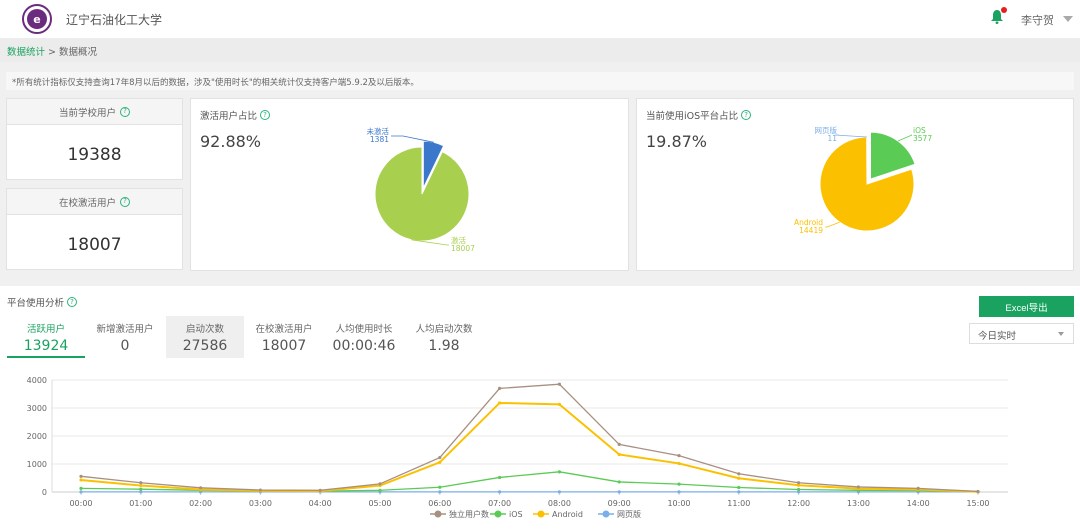 Image resolution: width=1080 pixels, height=530 pixels. What do you see at coordinates (36, 303) in the screenshot?
I see `section-title-text: 平台使用分析` at bounding box center [36, 303].